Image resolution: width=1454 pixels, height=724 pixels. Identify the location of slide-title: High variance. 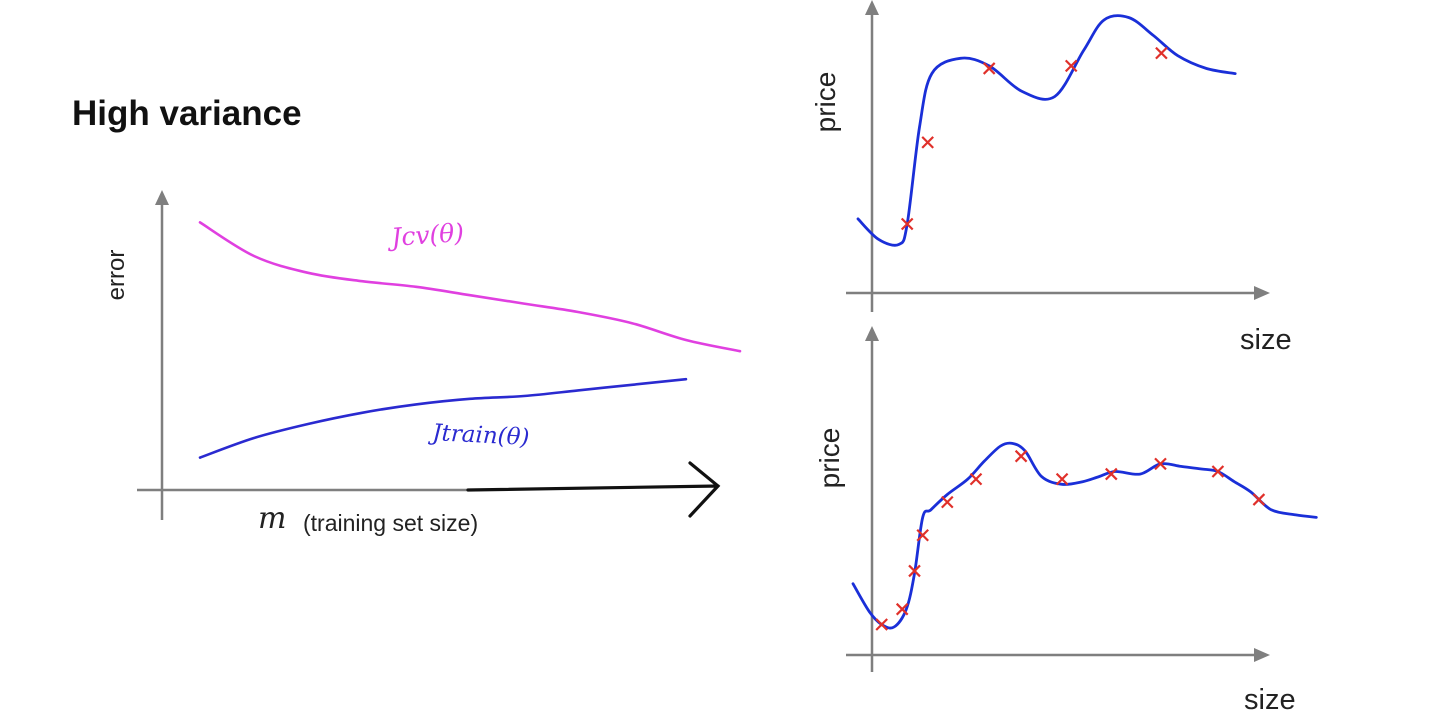
(187, 113).